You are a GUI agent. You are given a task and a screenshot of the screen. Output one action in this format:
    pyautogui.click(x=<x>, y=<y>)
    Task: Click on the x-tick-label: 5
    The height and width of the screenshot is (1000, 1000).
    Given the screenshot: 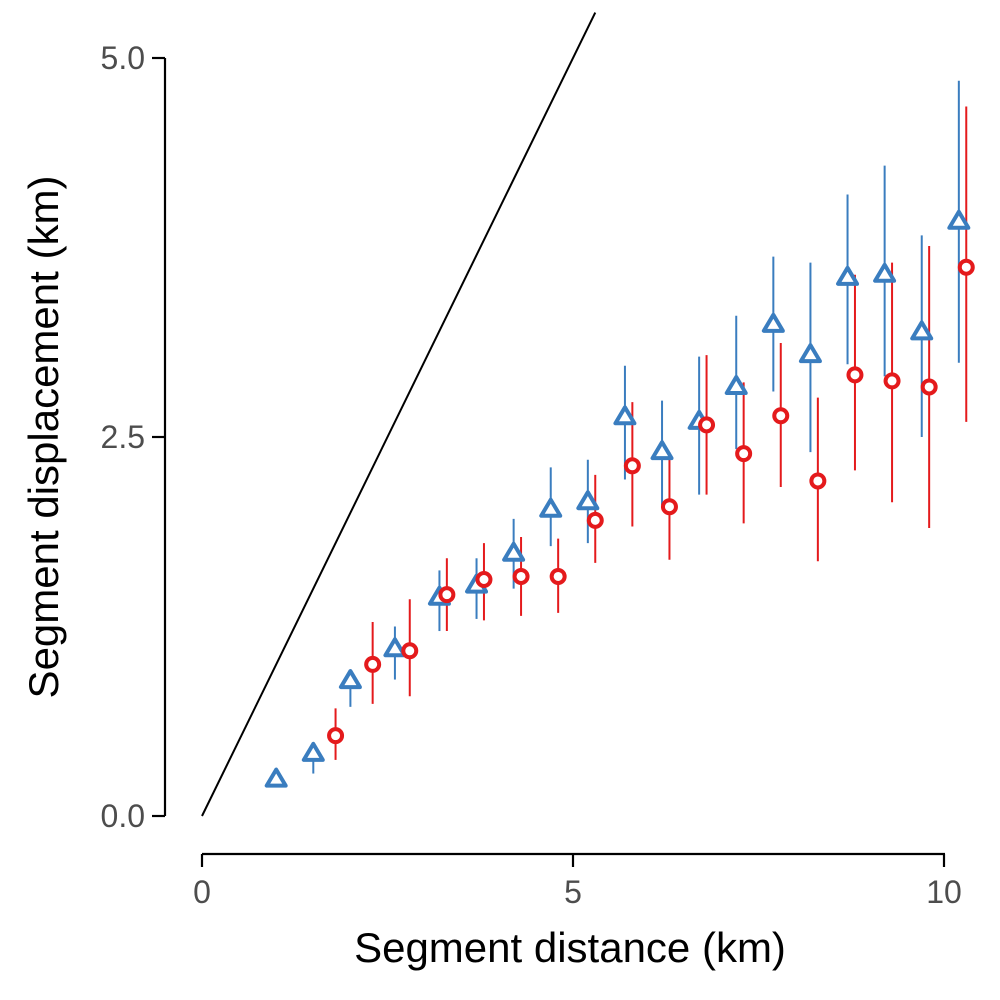 What is the action you would take?
    pyautogui.click(x=573, y=892)
    